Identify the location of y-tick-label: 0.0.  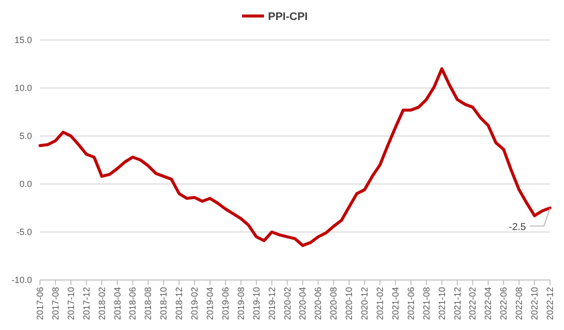
(25, 184).